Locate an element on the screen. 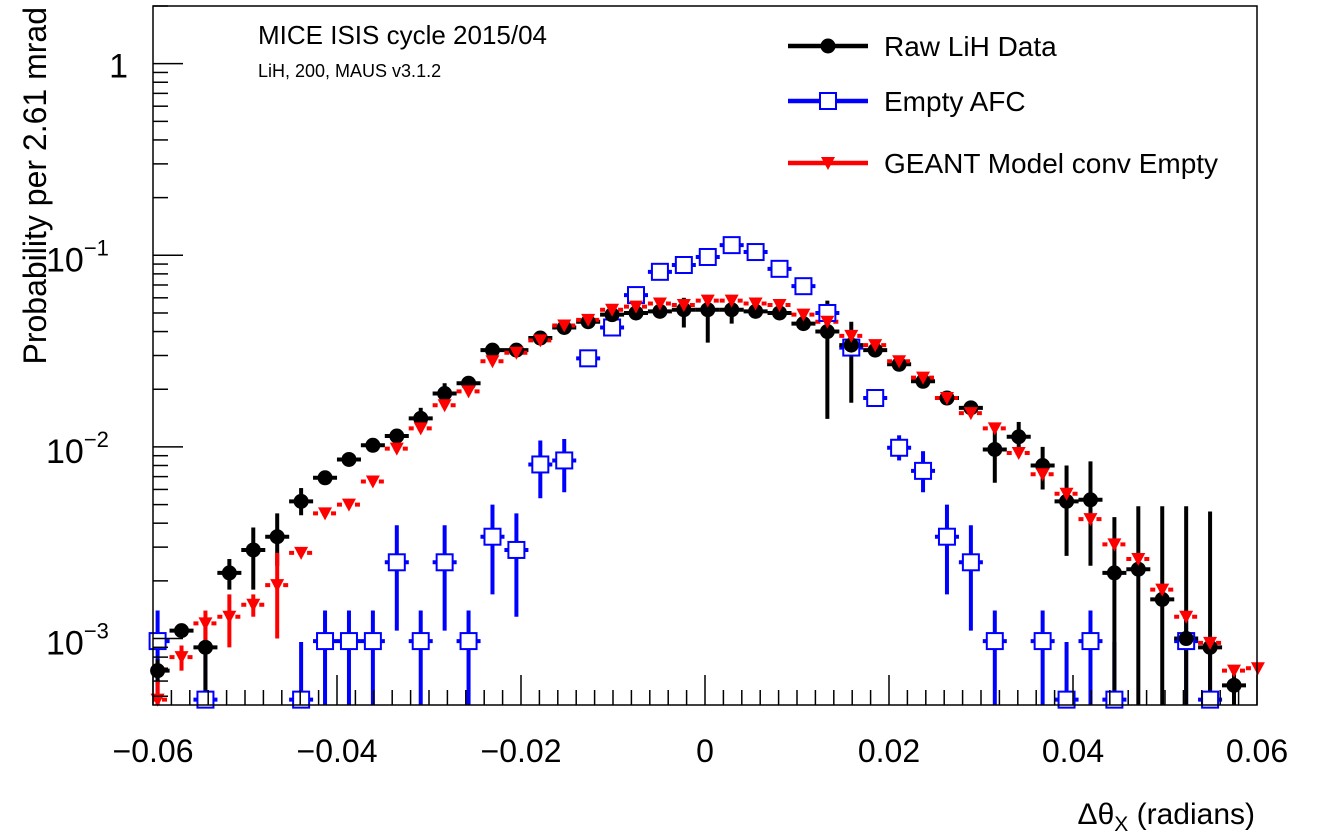 This screenshot has height=832, width=1318. y-tick-label-exponent: −3 is located at coordinates (96, 631).